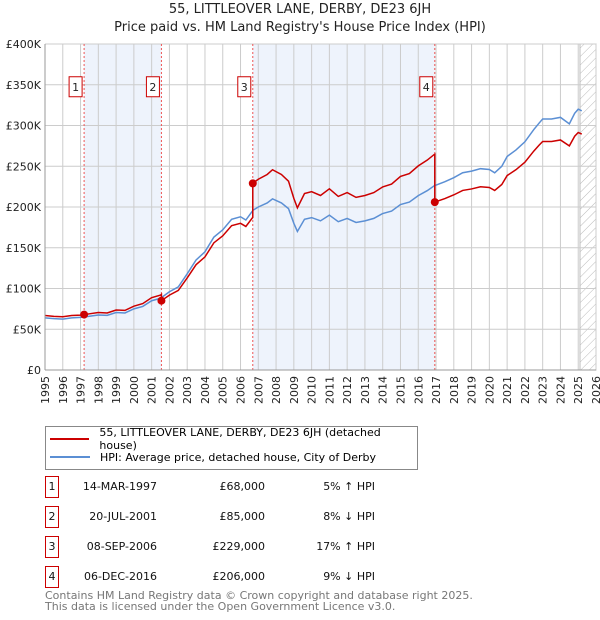 The height and width of the screenshot is (620, 600). I want to click on x-tick-label: 1996, so click(63, 390).